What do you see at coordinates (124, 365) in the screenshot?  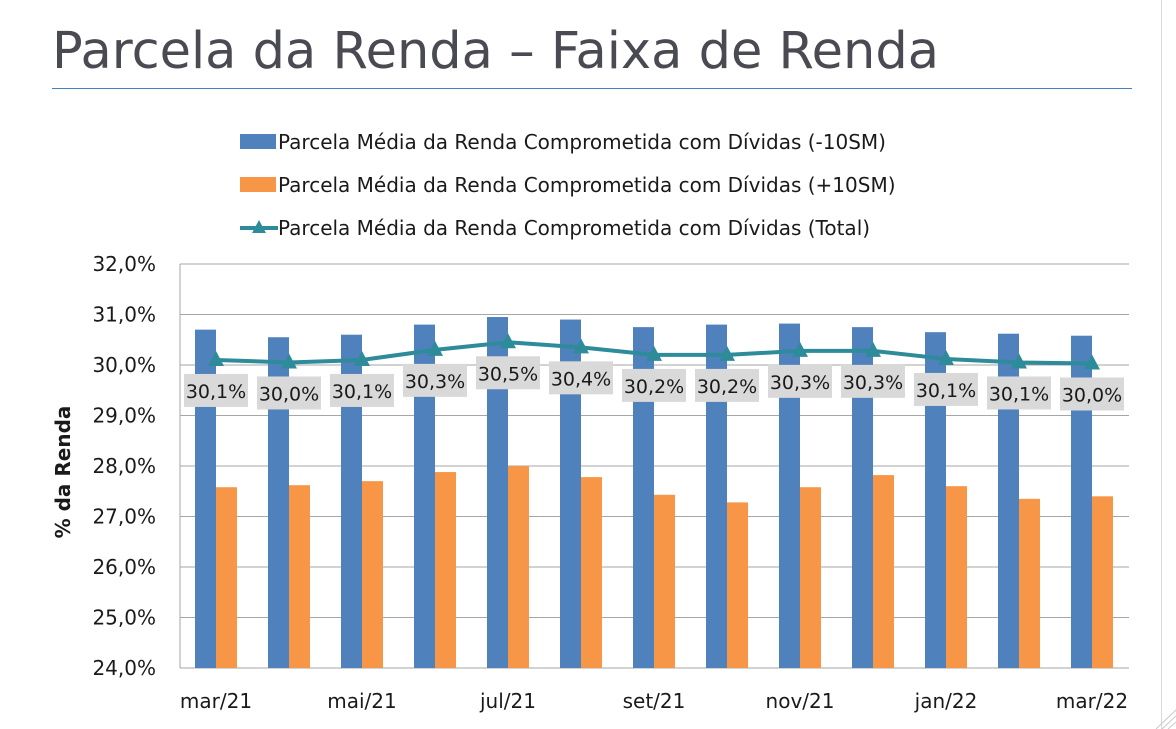 I see `y-tick-label: 30,0%` at bounding box center [124, 365].